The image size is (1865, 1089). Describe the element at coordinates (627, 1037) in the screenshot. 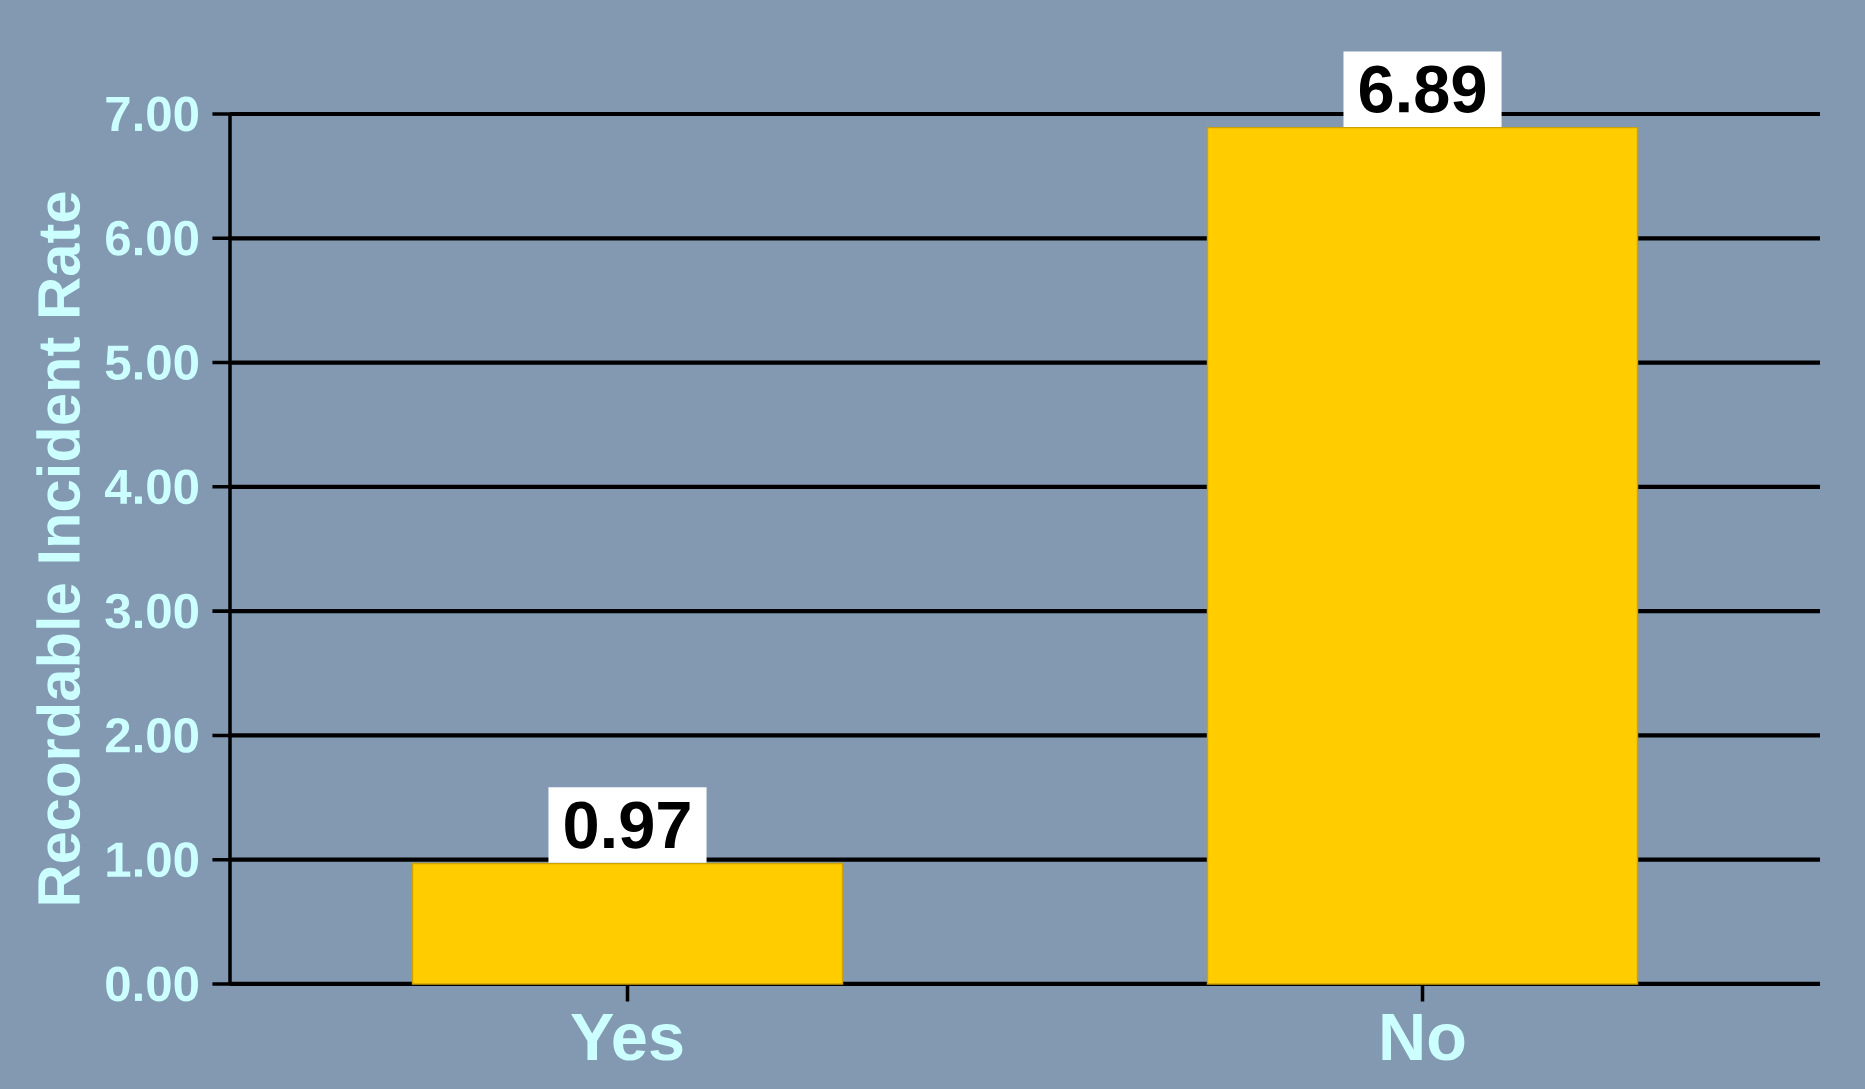

I see `x-tick-label: Yes` at that location.